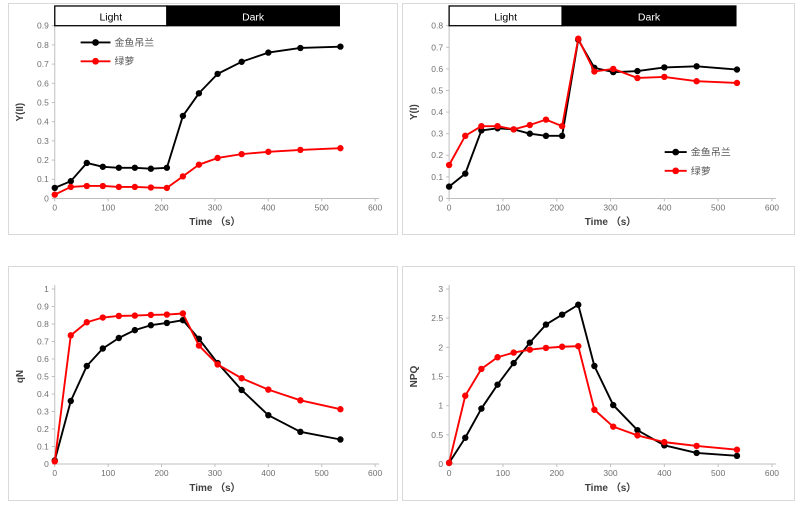 This screenshot has height=506, width=800. Describe the element at coordinates (593, 383) in the screenshot. I see `series-goldfish-plant-line` at that location.